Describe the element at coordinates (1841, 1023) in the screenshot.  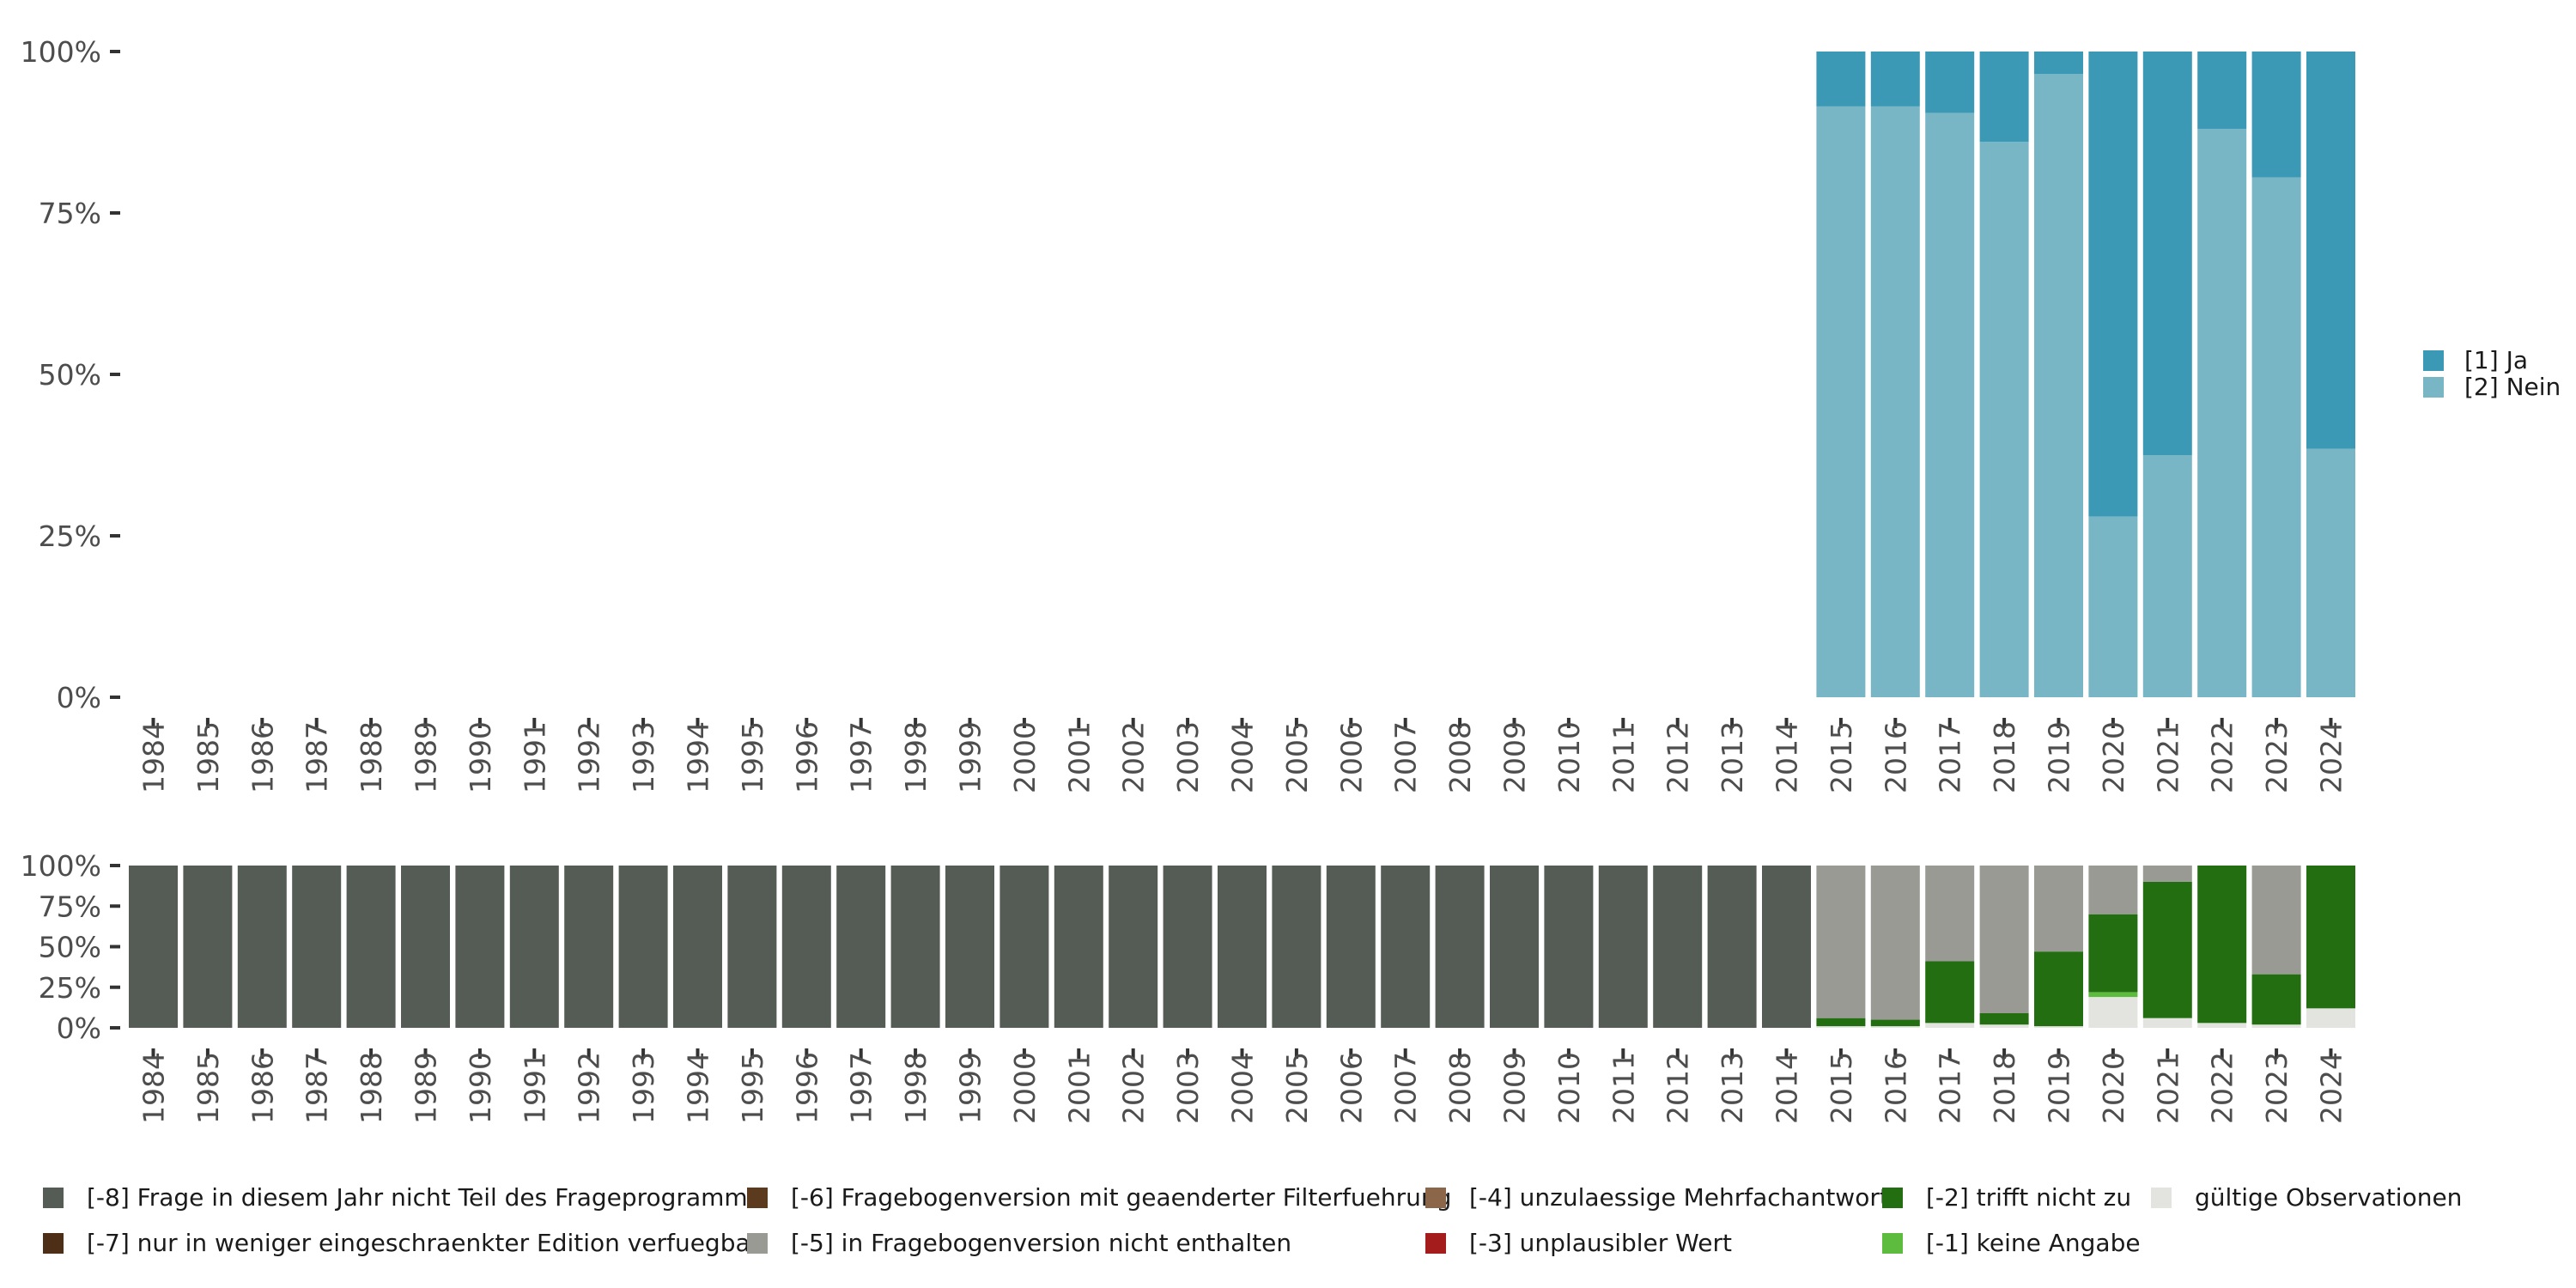
I see `bottom-bar-2015--2-trifft-nicht-zu` at that location.